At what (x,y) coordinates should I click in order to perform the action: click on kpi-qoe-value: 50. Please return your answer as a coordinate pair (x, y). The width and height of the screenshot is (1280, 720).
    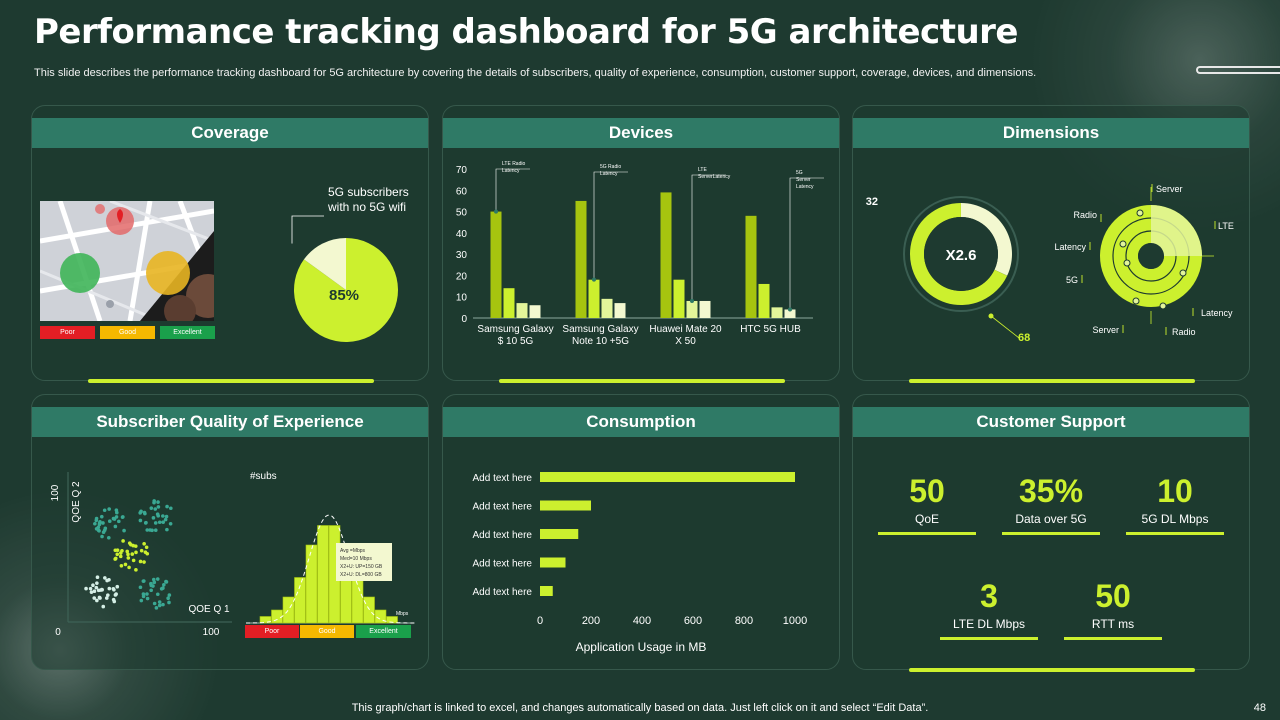
    Looking at the image, I should click on (927, 491).